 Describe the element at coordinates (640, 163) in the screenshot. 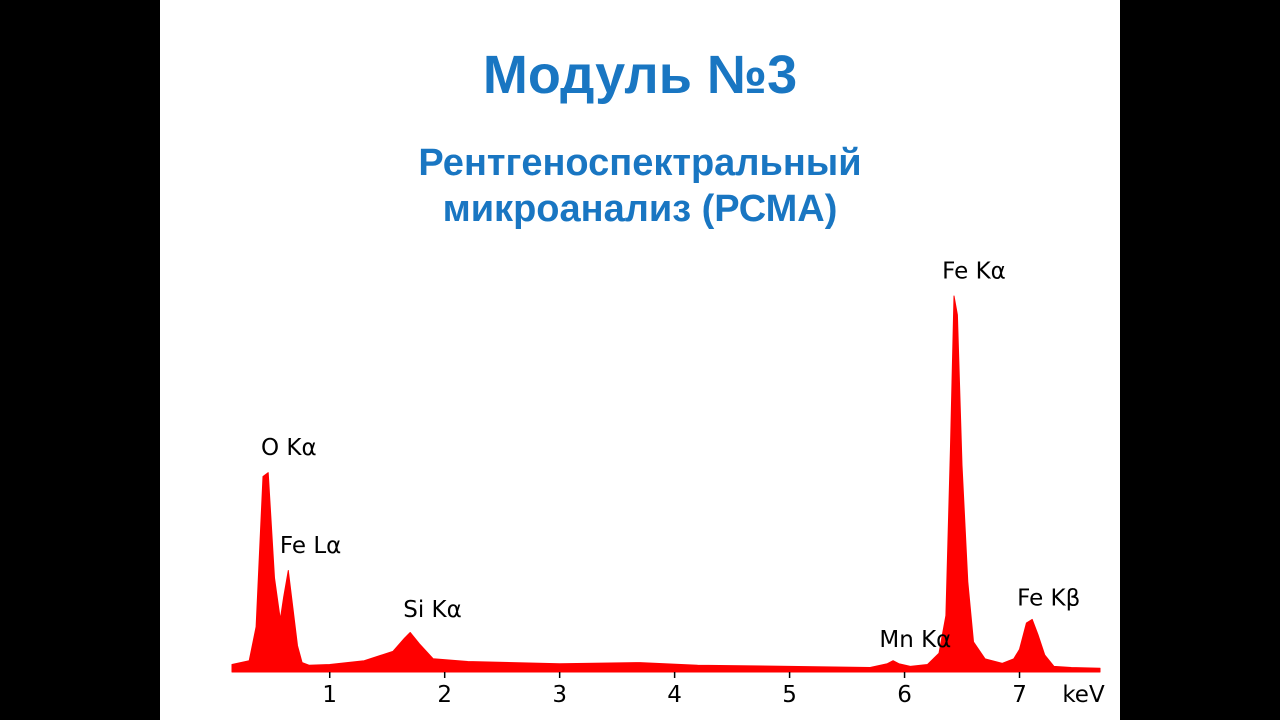

I see `subtitle-line-1: Рентгеноспектральный` at that location.